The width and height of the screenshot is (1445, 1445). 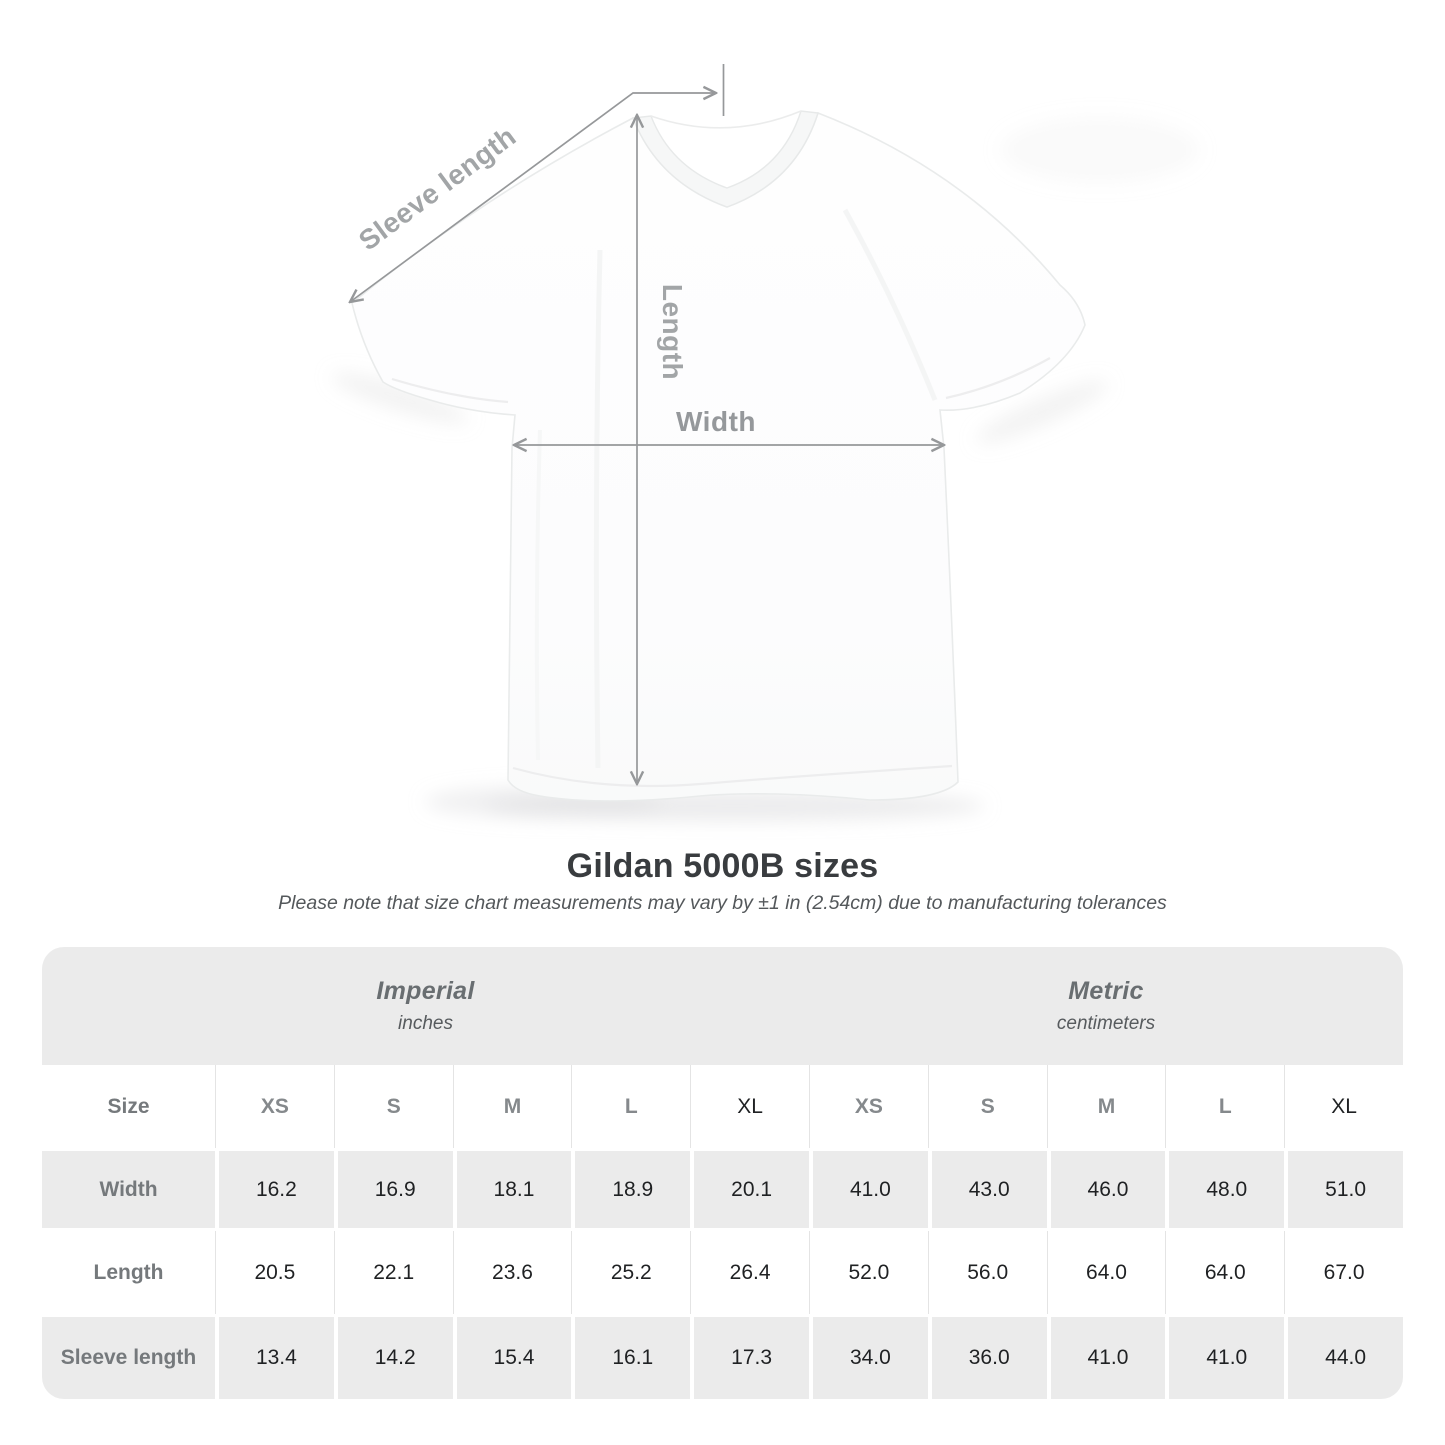 What do you see at coordinates (425, 991) in the screenshot?
I see `imperial-title: Imperial` at bounding box center [425, 991].